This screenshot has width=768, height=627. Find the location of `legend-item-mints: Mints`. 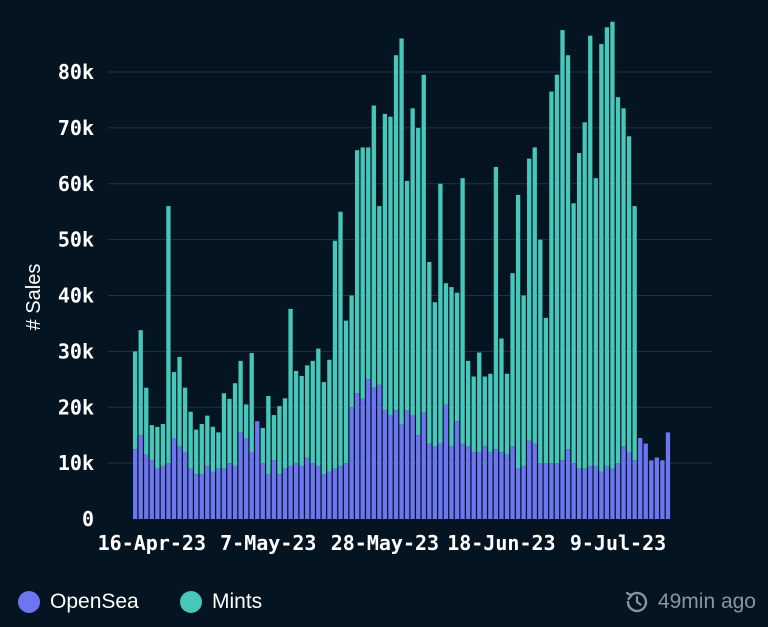

legend-item-mints: Mints is located at coordinates (221, 602).